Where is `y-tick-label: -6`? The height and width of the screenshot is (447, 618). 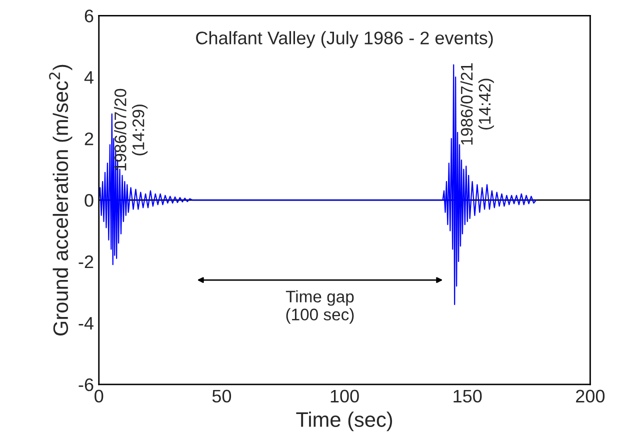
y-tick-label: -6 is located at coordinates (86, 385).